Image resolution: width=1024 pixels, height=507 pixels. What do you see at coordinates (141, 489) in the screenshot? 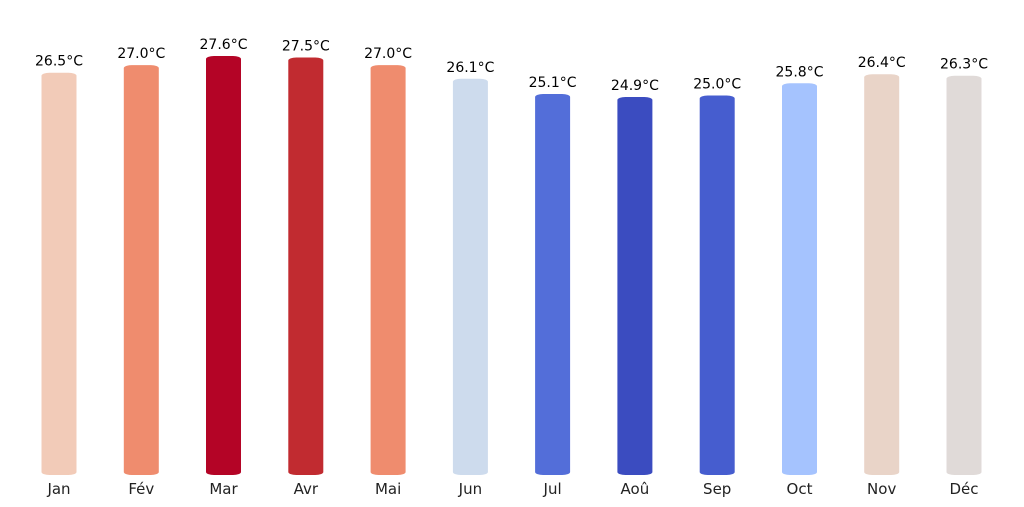
I see `x-tick-label-1: Fév` at bounding box center [141, 489].